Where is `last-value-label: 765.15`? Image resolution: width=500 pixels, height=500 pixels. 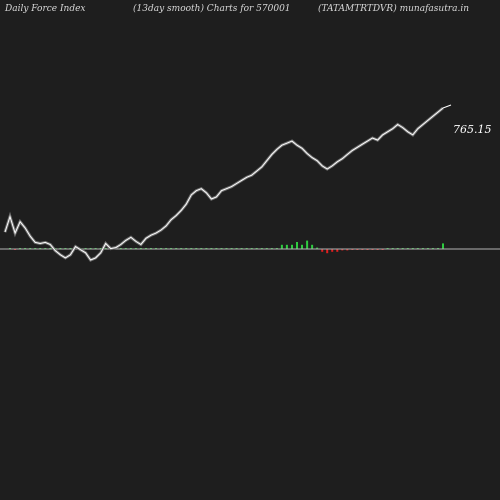 last-value-label: 765.15 is located at coordinates (472, 129).